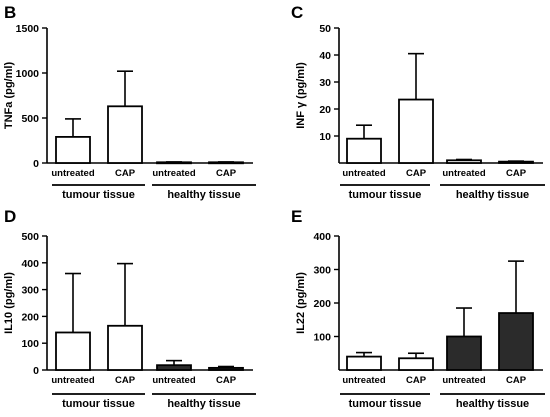 This screenshot has width=550, height=417. What do you see at coordinates (9, 96) in the screenshot?
I see `y-axis-label: TNFa (pg/ml)` at bounding box center [9, 96].